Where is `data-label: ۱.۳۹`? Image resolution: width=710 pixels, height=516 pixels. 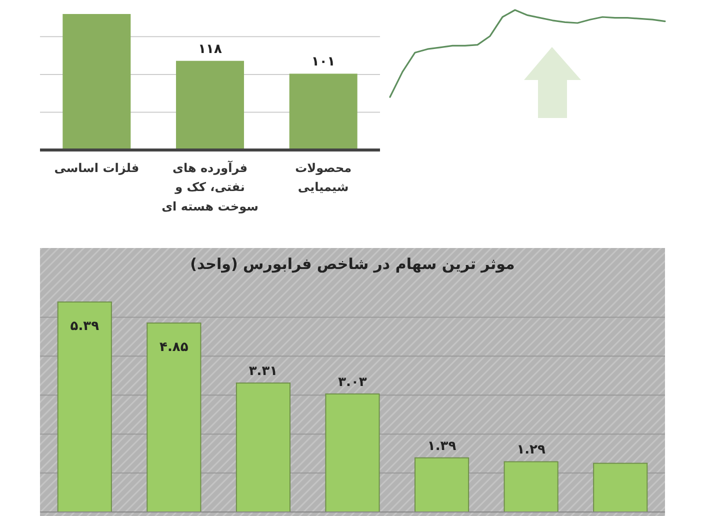
data-label: ۱.۳۹ is located at coordinates (441, 446).